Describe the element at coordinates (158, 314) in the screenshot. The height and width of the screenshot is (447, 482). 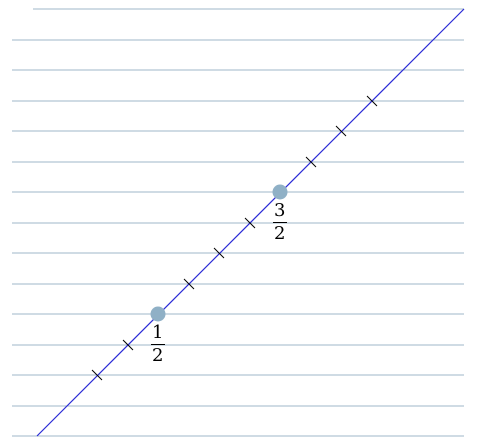
I see `point-one-half` at that location.